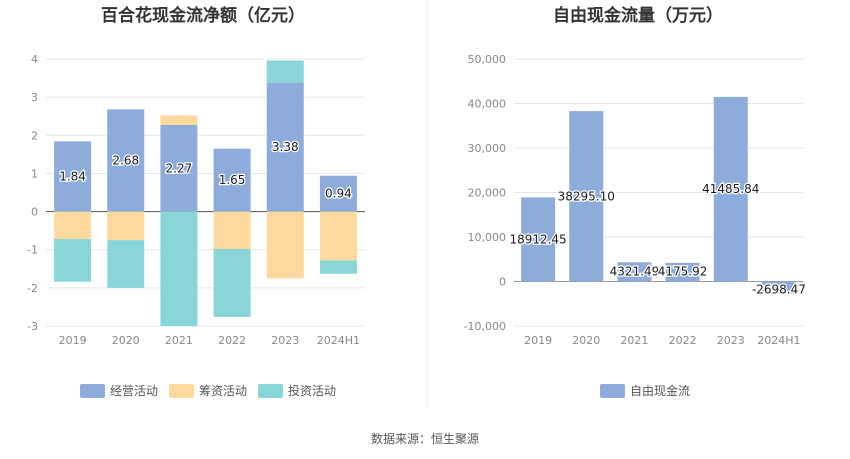  What do you see at coordinates (134, 391) in the screenshot?
I see `legend-label: 经营活动` at bounding box center [134, 391].